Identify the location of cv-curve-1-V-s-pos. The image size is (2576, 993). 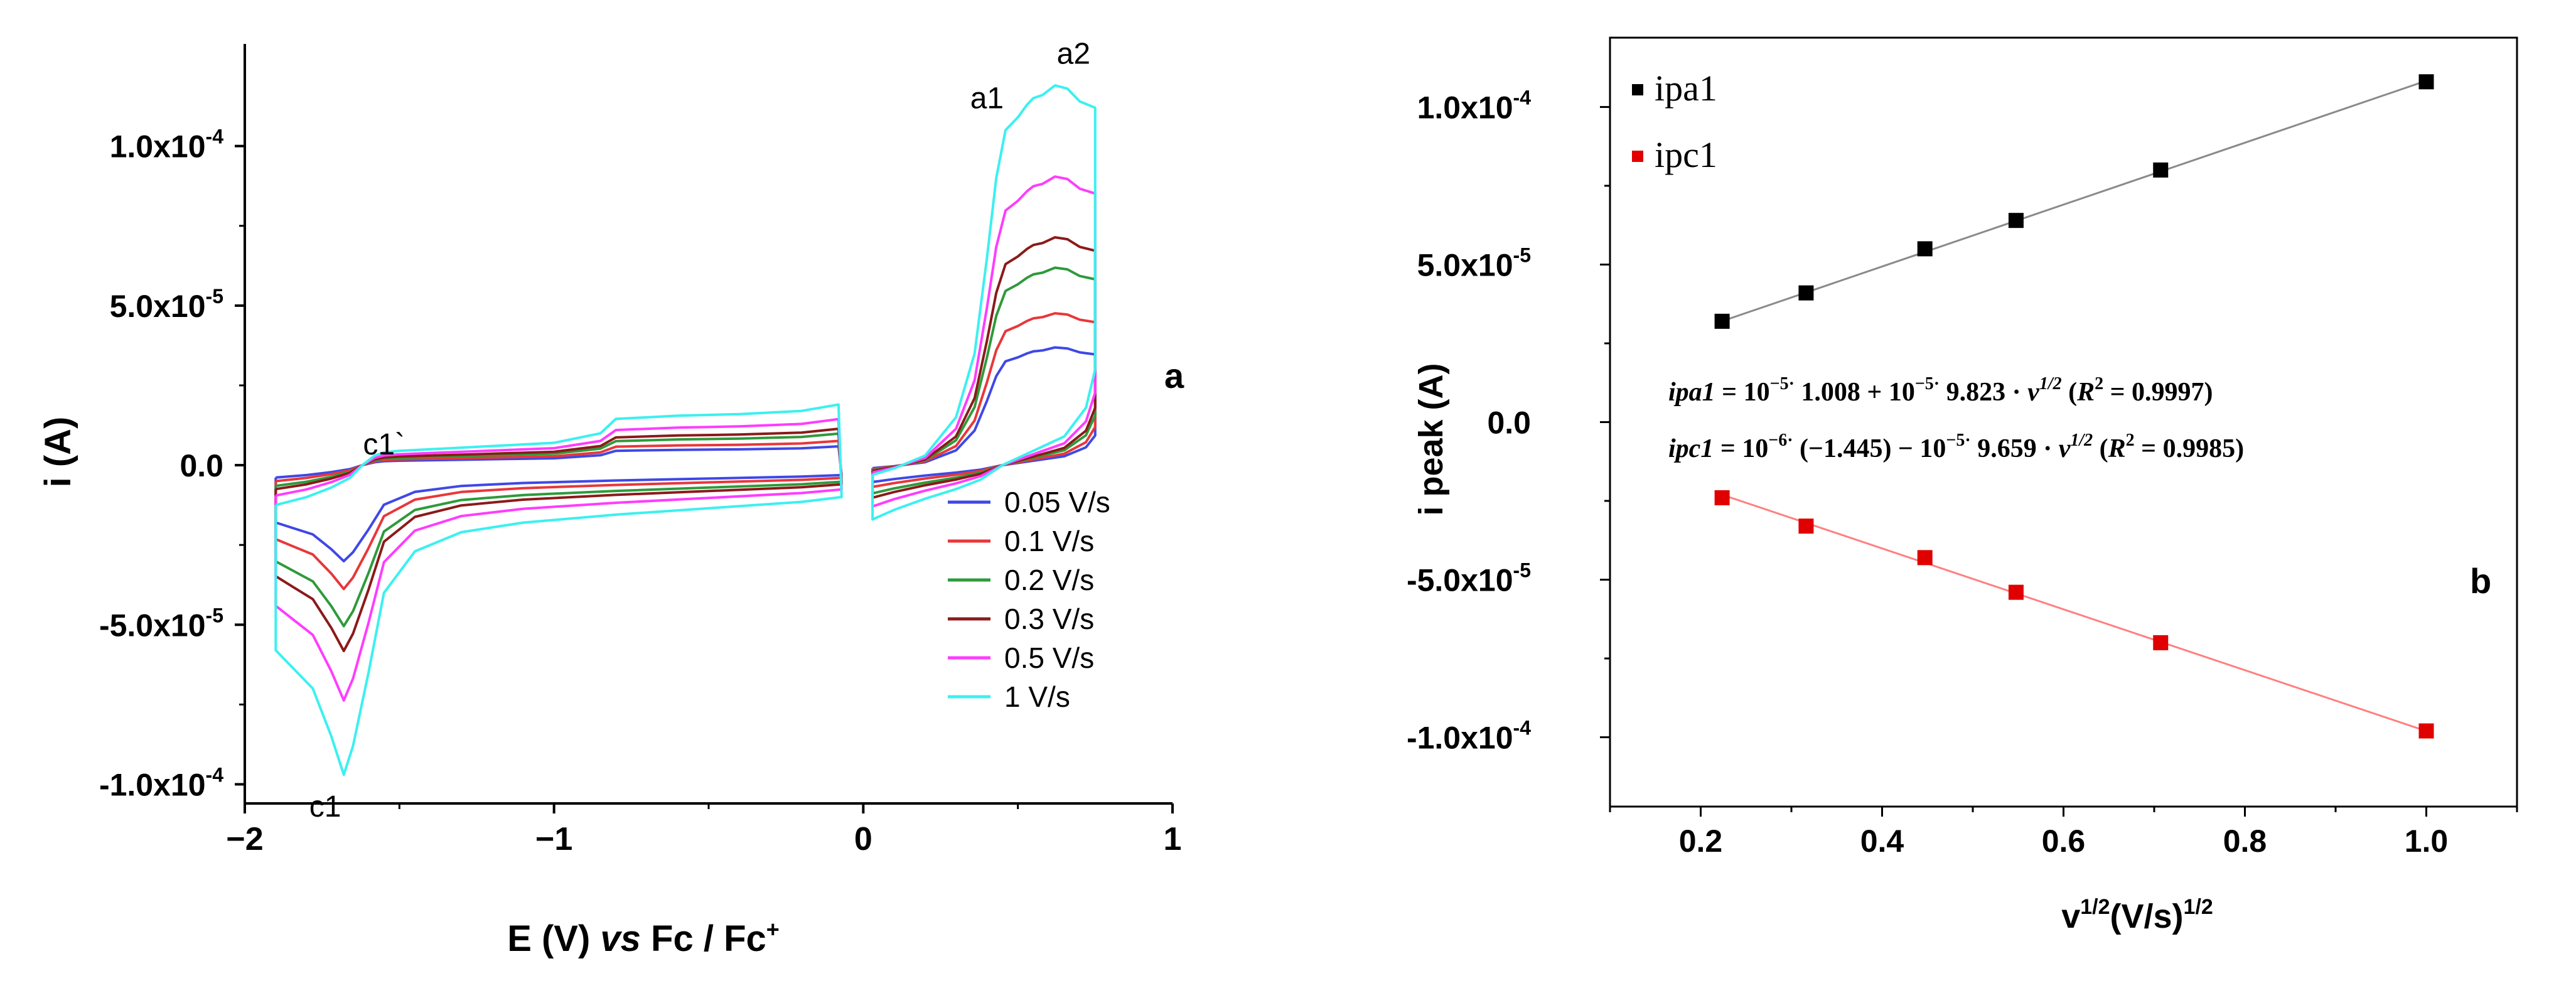
(984, 302).